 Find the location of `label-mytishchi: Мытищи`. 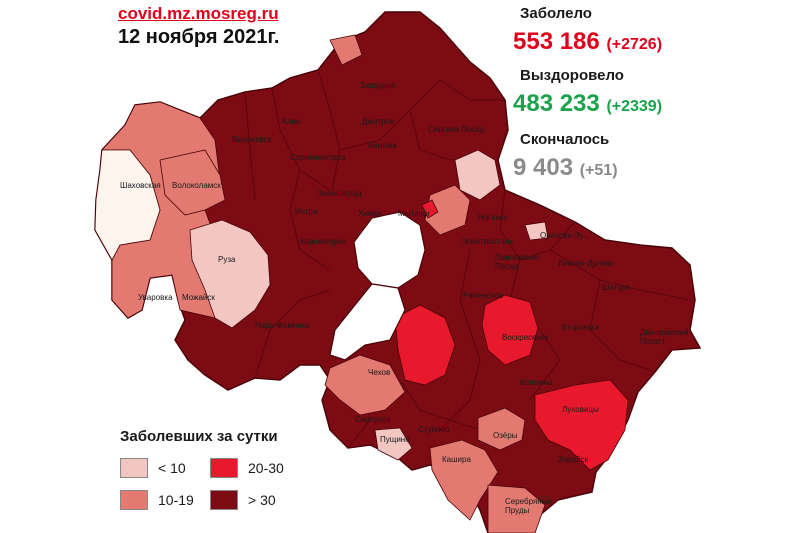

label-mytishchi: Мытищи is located at coordinates (414, 213).